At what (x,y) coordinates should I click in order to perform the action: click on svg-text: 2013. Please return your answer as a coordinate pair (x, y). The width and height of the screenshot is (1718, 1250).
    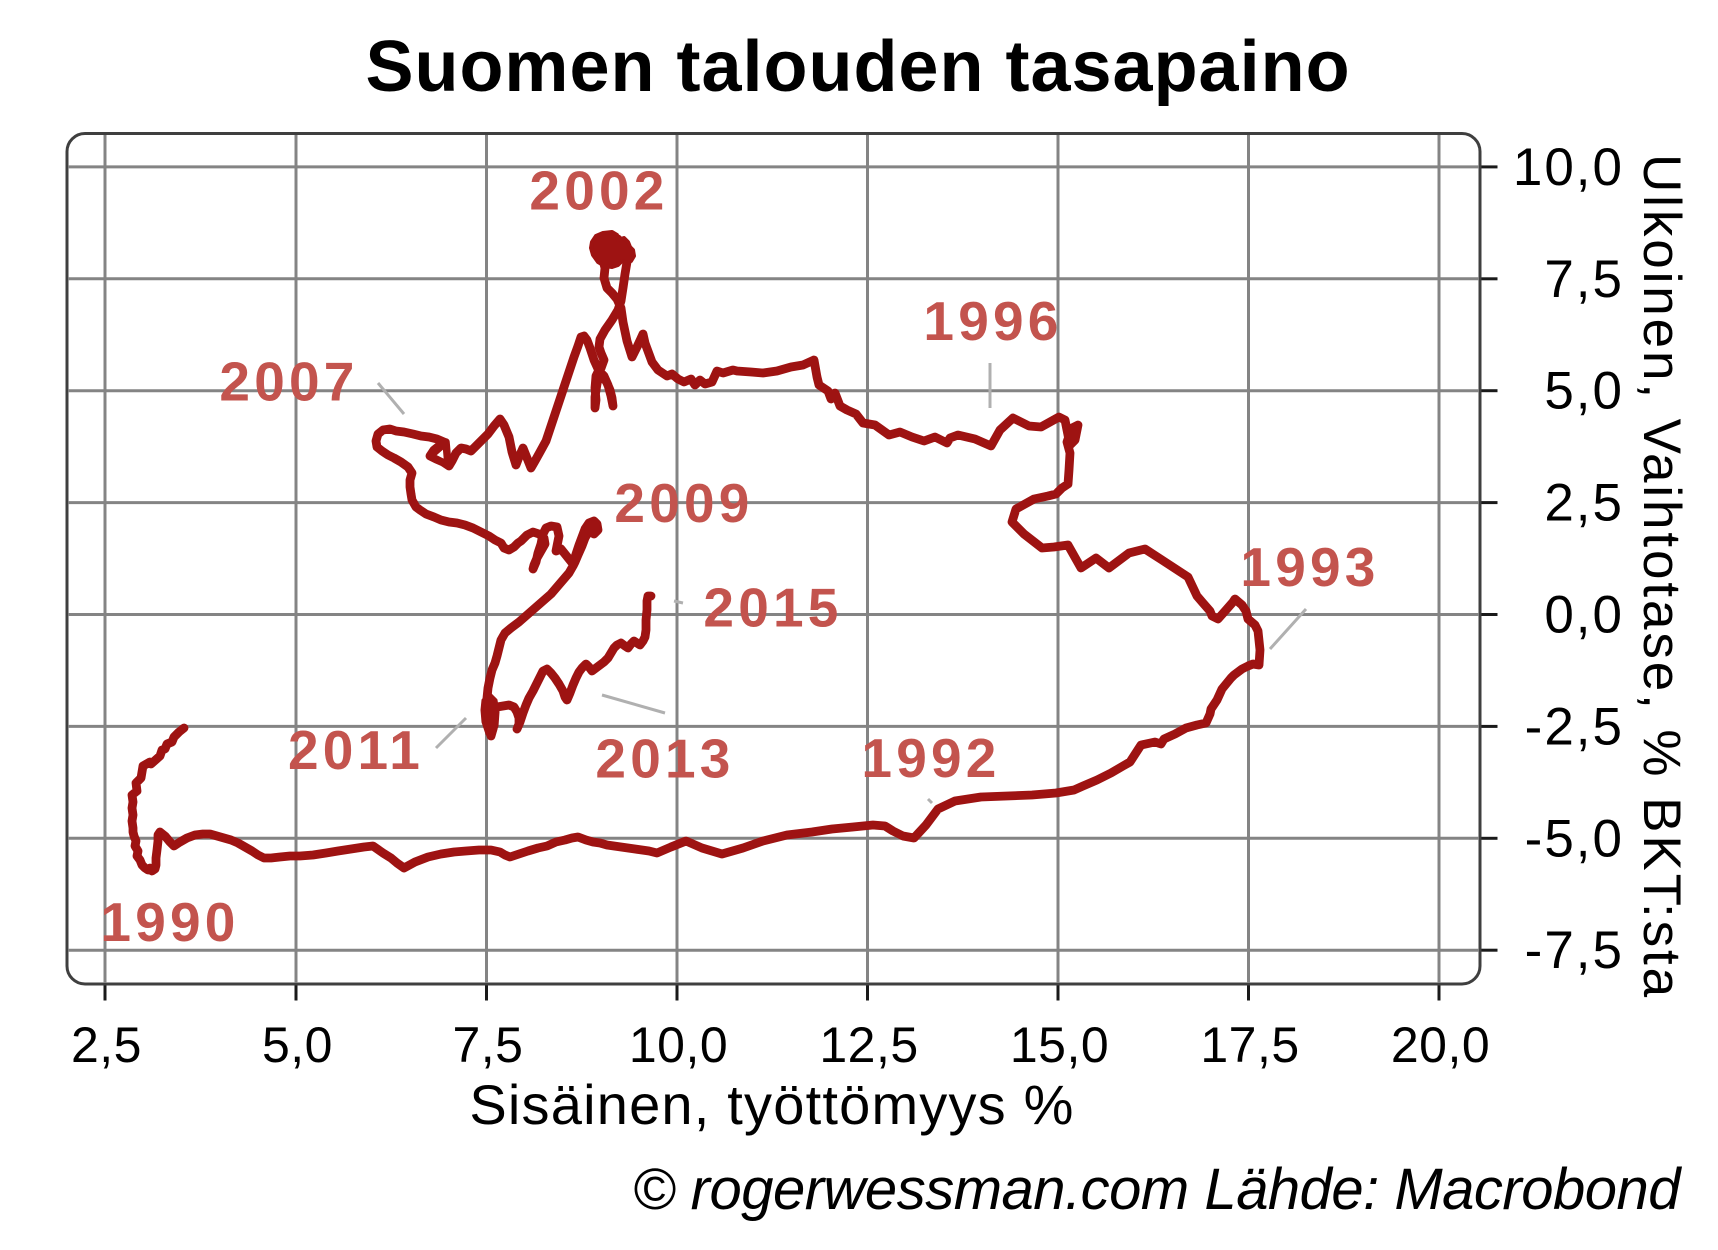
    Looking at the image, I should click on (664, 759).